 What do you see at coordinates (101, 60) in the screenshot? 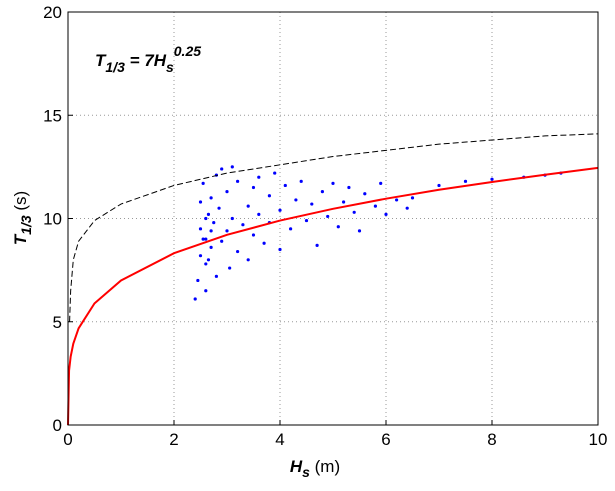
I see `annotation-part: T` at bounding box center [101, 60].